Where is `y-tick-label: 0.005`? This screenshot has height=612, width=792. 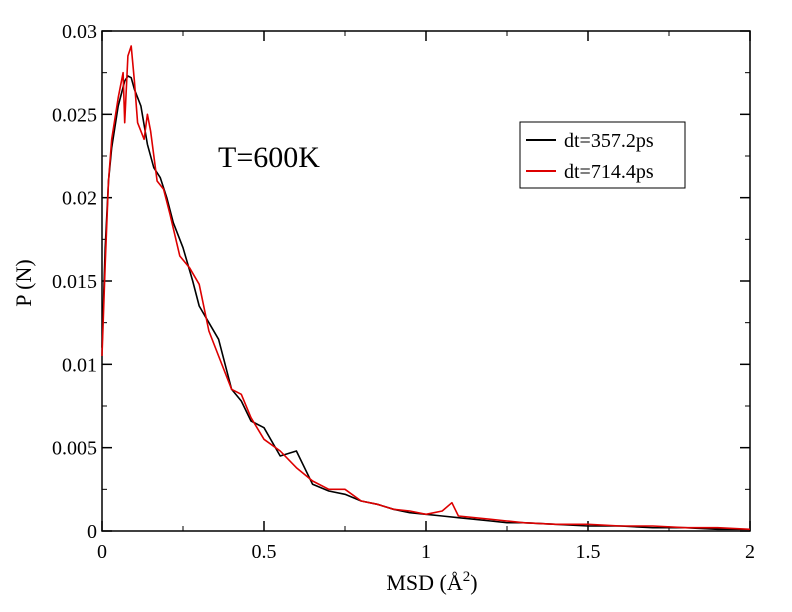 y-tick-label: 0.005 is located at coordinates (74, 449).